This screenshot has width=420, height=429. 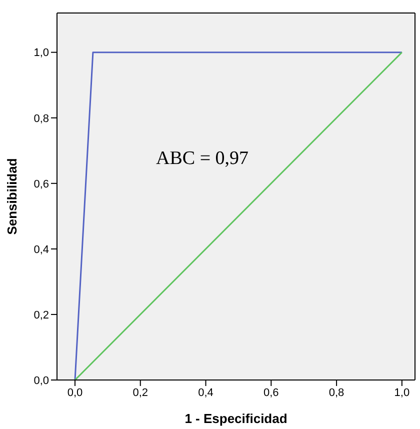 What do you see at coordinates (271, 392) in the screenshot?
I see `x-tick-label: 0,6` at bounding box center [271, 392].